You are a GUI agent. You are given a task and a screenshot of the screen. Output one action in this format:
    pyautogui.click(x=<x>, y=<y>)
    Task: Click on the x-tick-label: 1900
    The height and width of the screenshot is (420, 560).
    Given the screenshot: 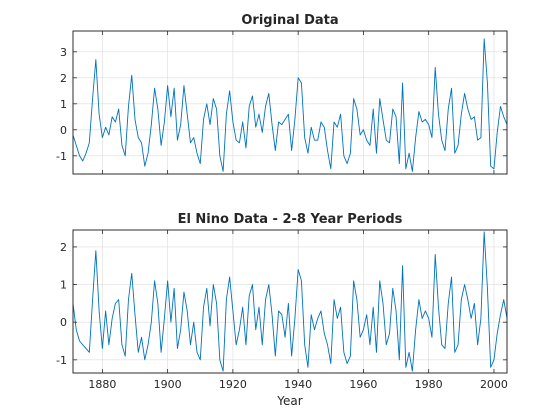 What is the action you would take?
    pyautogui.click(x=168, y=384)
    